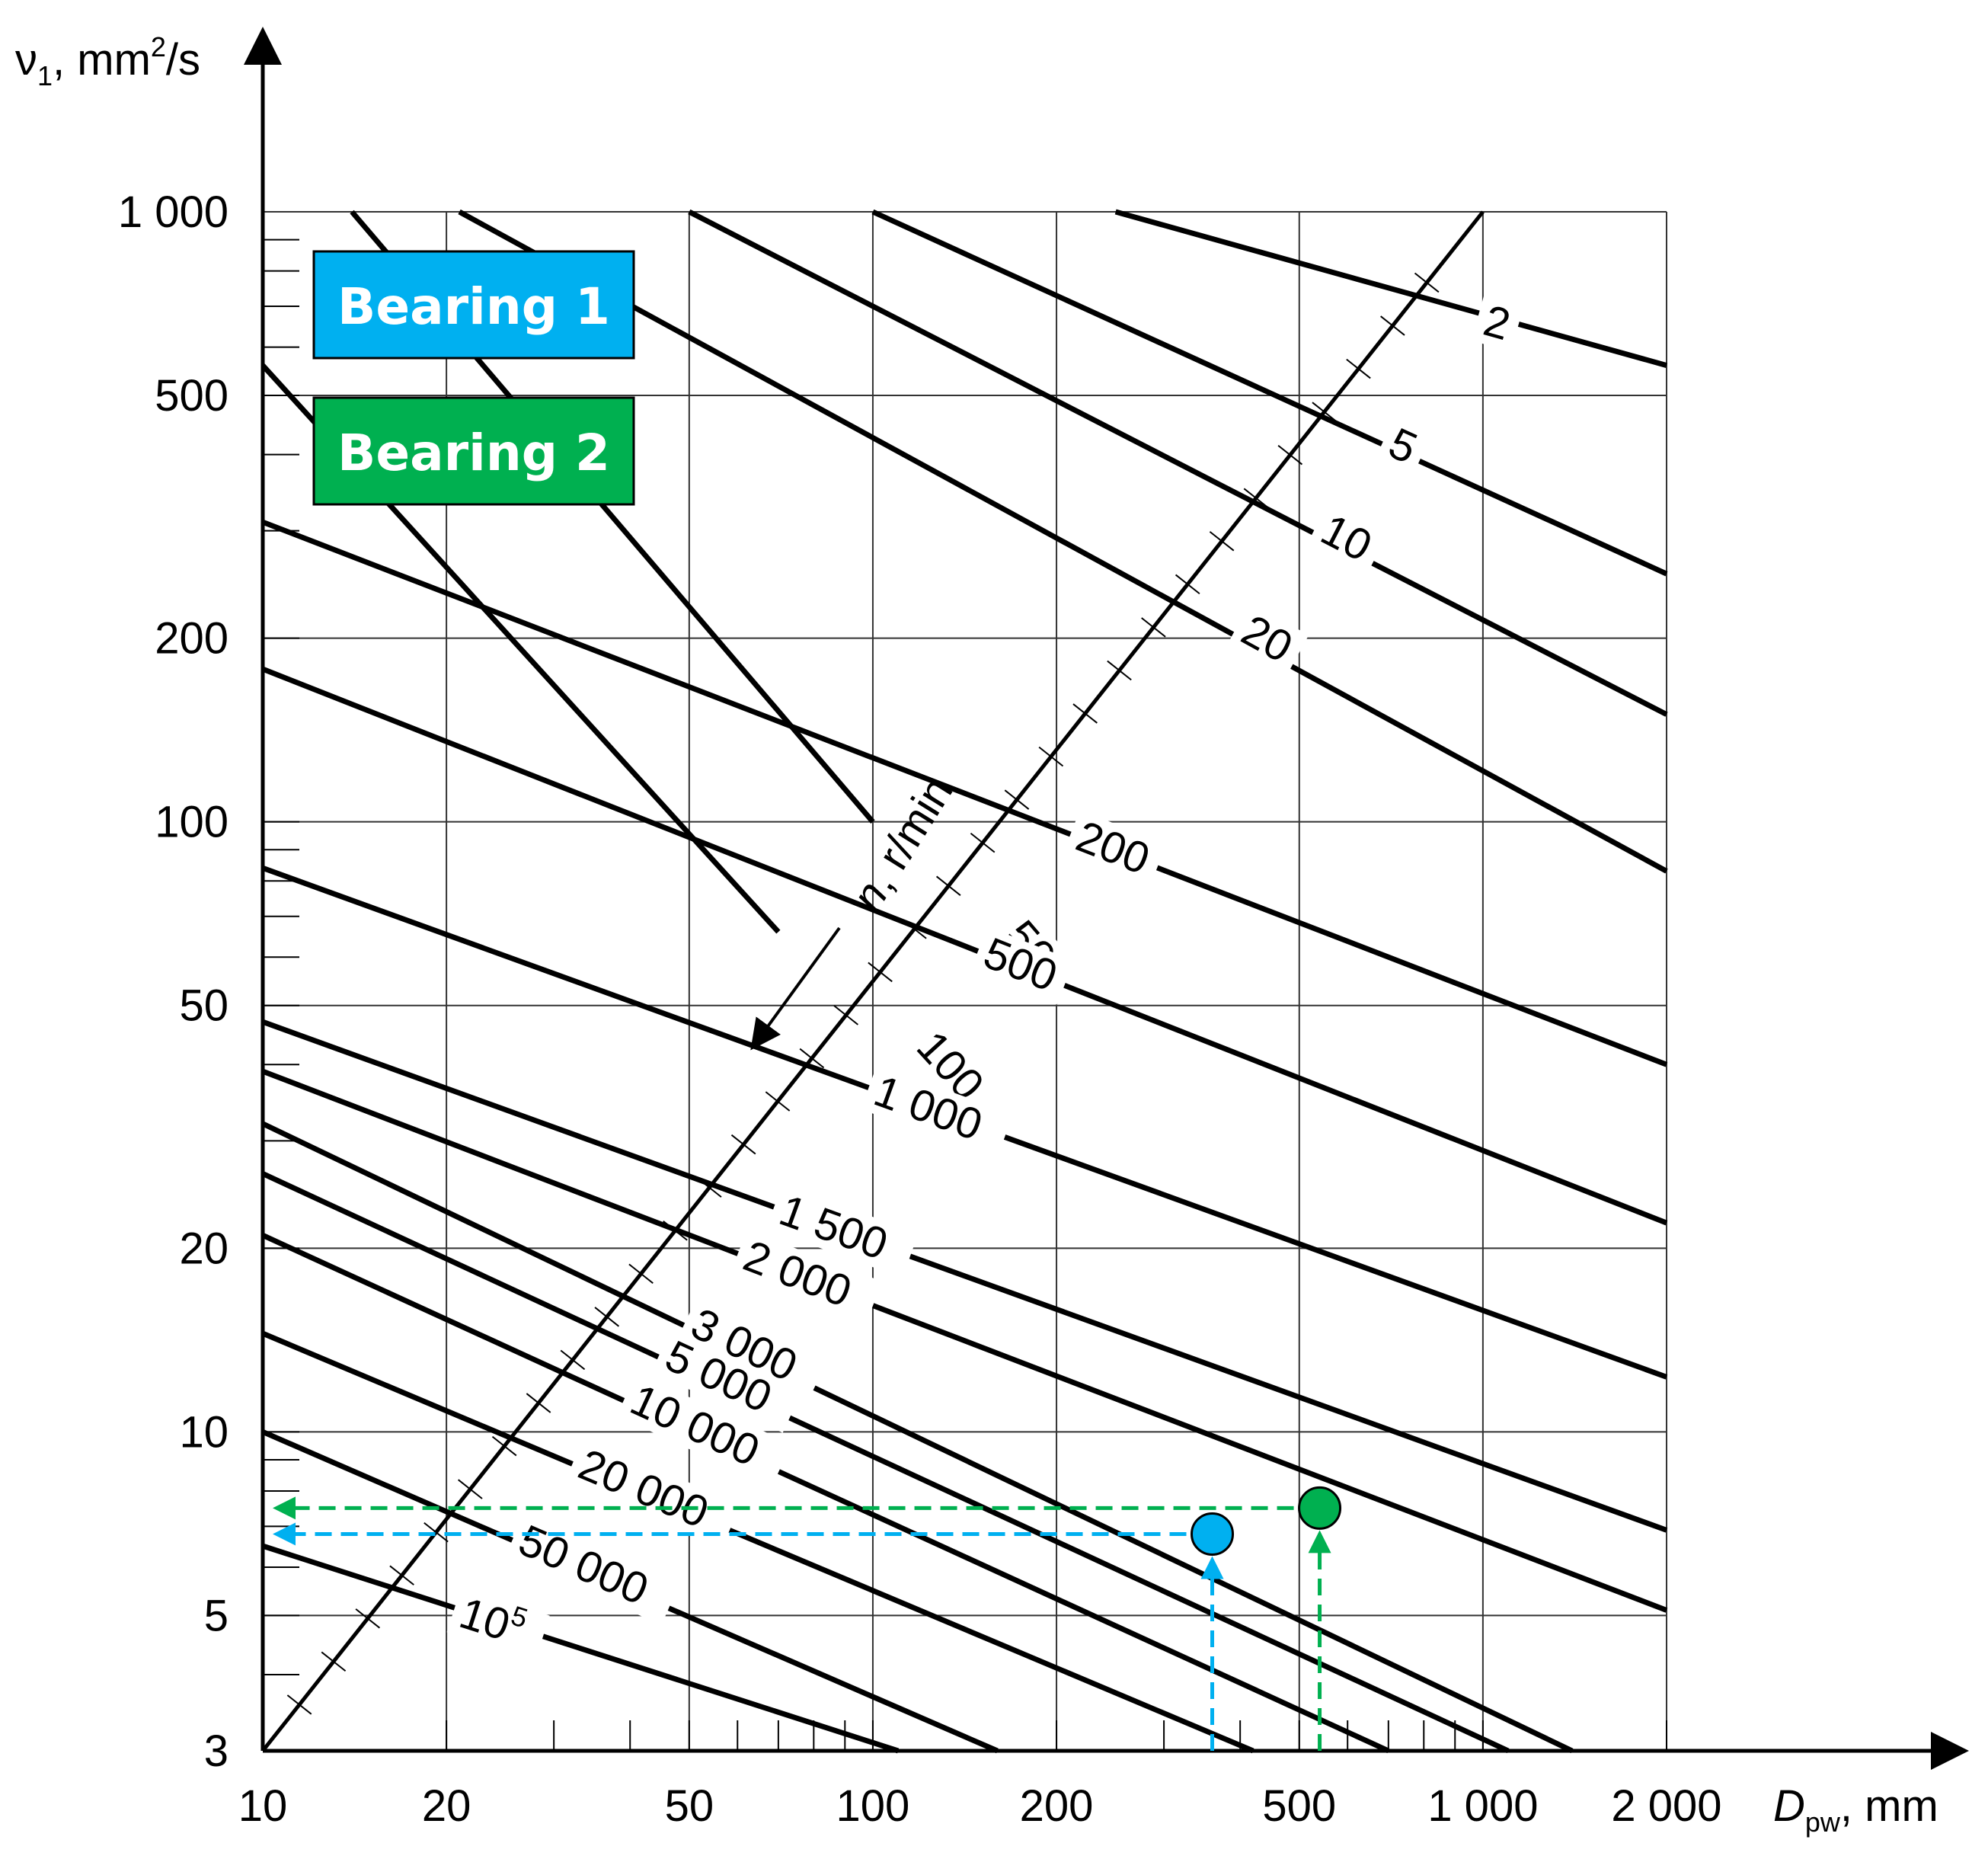  I want to click on y-tick-label: 1 000, so click(174, 212).